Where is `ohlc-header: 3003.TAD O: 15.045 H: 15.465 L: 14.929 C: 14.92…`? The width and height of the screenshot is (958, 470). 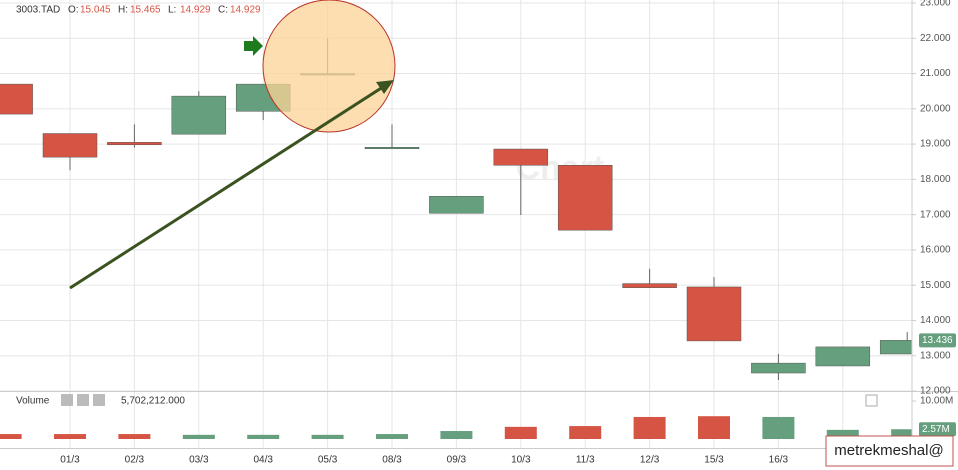
ohlc-header: 3003.TAD O: 15.045 H: 15.465 L: 14.929 C: 14.92… is located at coordinates (138, 10).